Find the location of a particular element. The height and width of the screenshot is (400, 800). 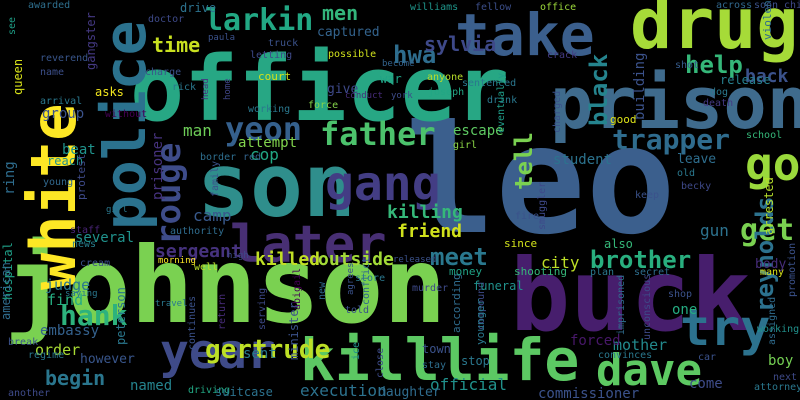

word-promotion: promotion is located at coordinates (792, 270).